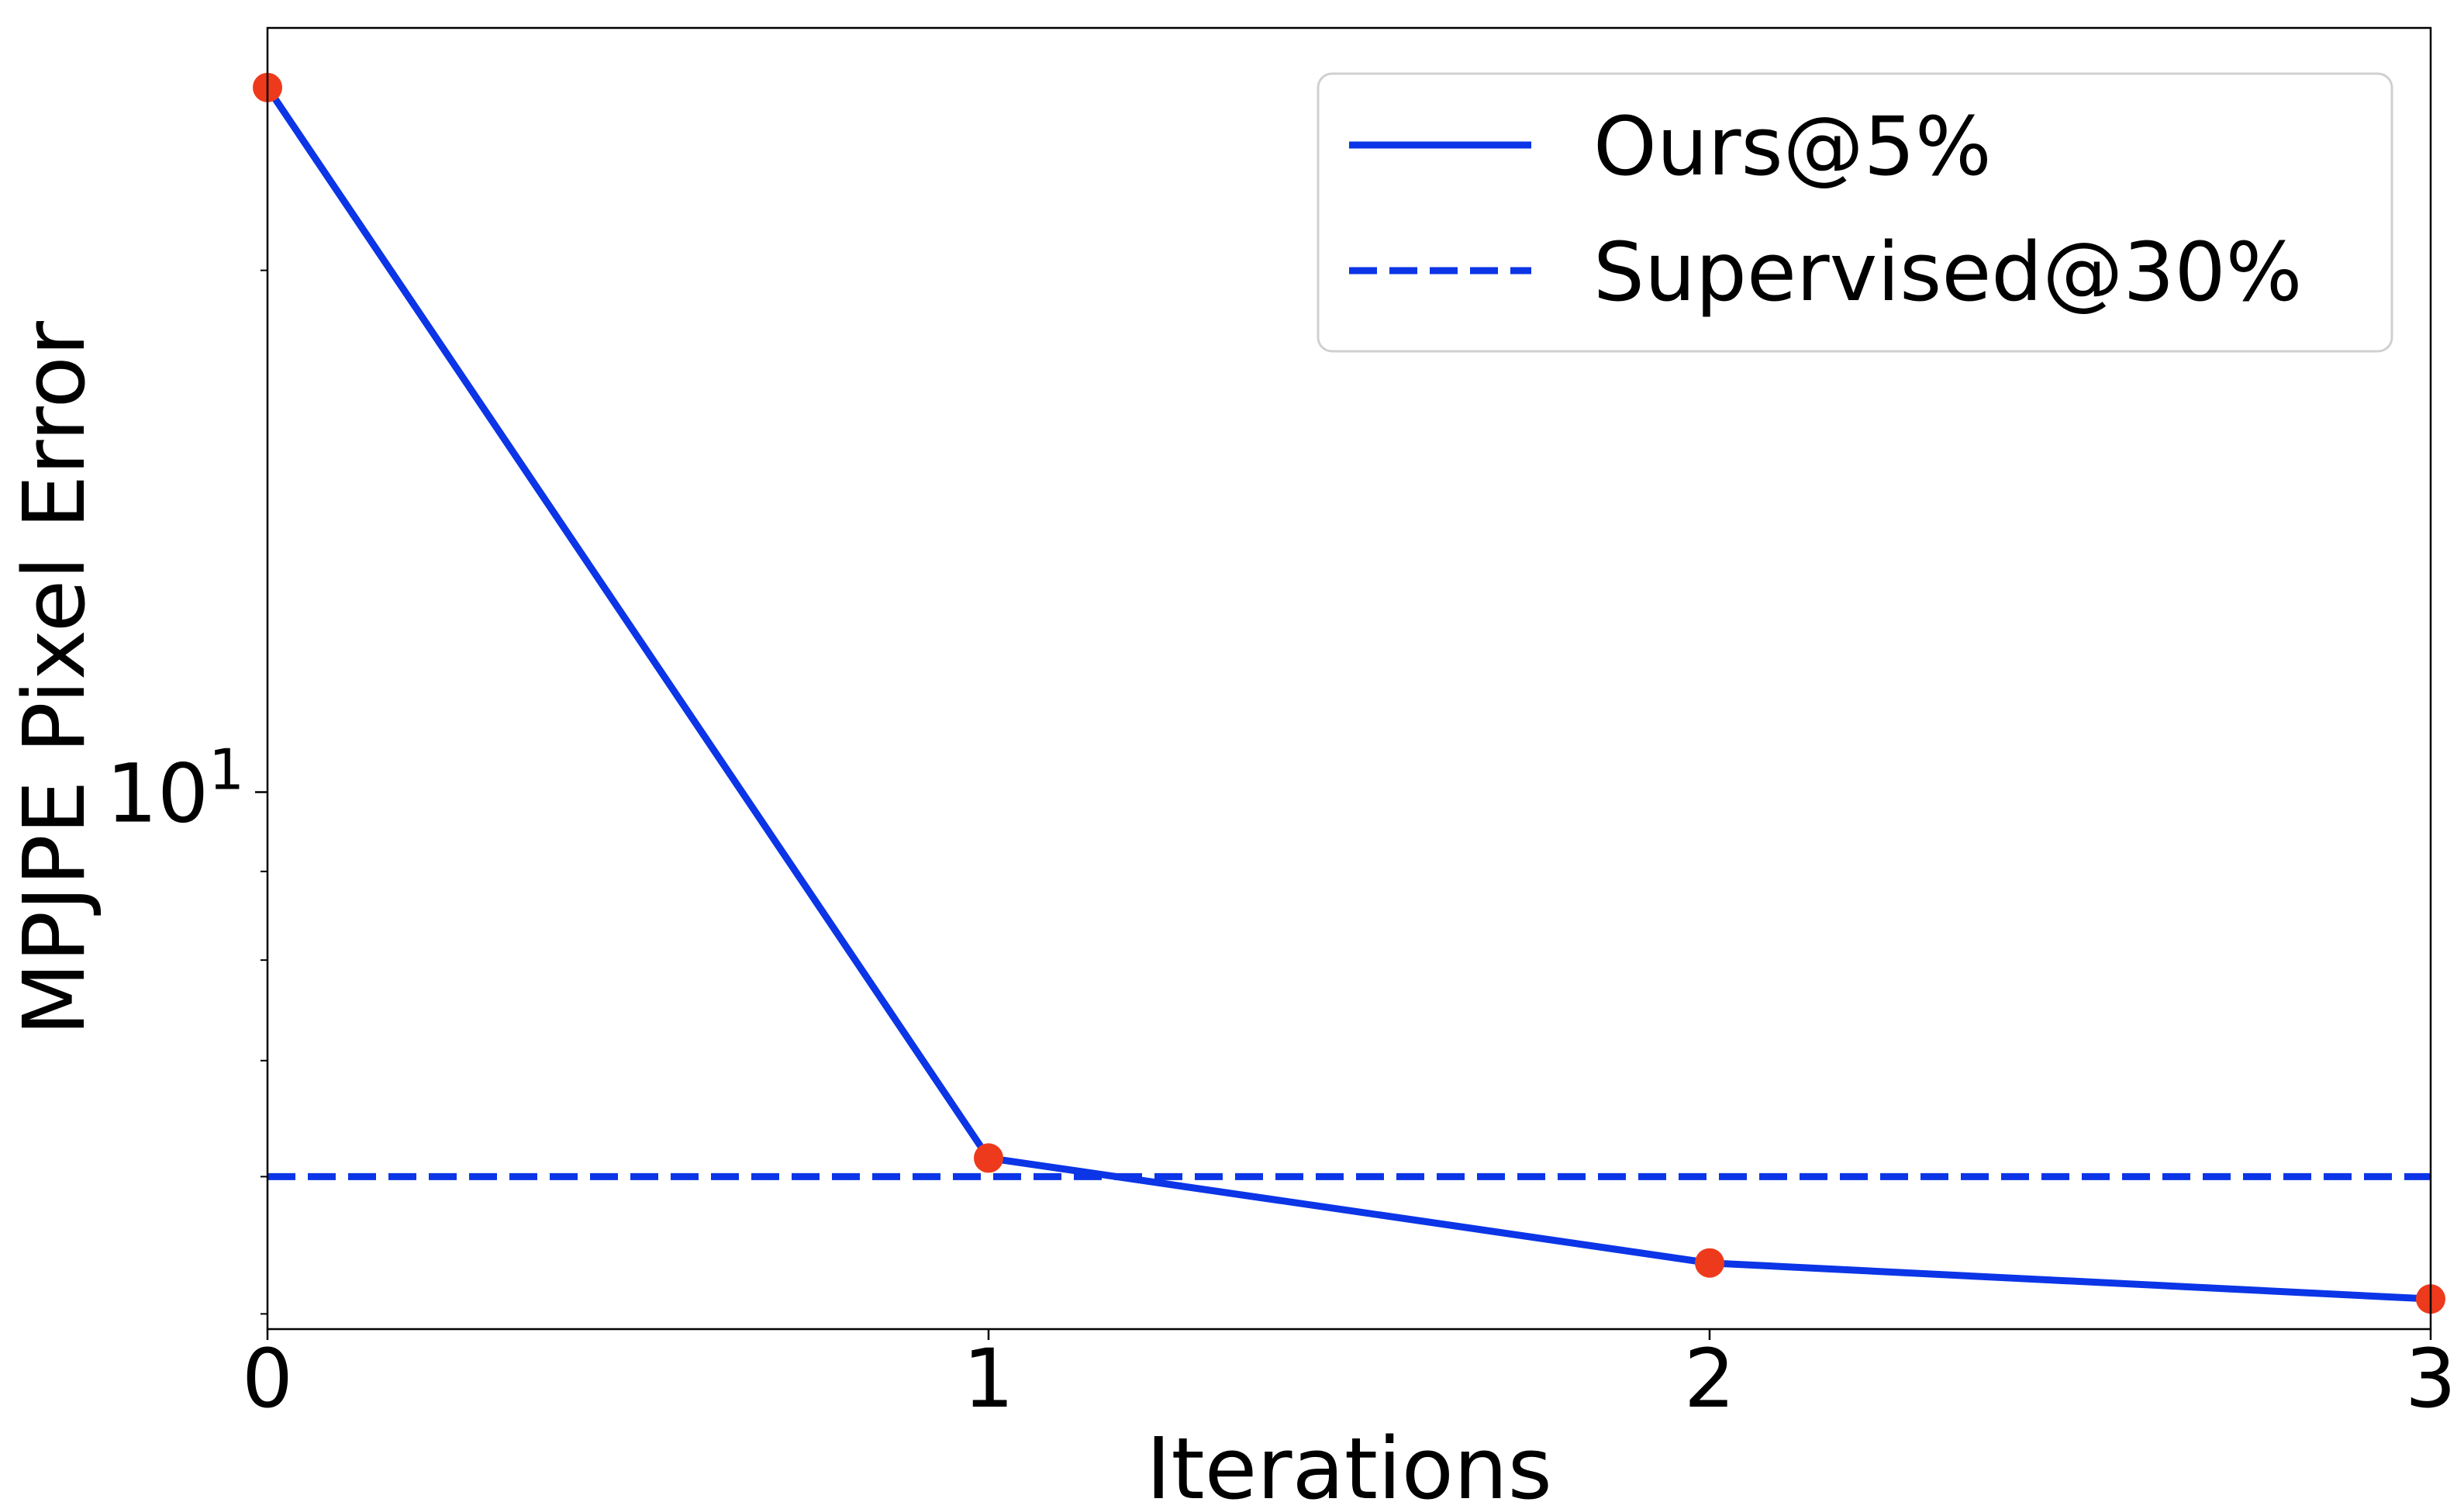 Image resolution: width=2464 pixels, height=1509 pixels. I want to click on legend-label-supervised: Supervised@30%, so click(1948, 272).